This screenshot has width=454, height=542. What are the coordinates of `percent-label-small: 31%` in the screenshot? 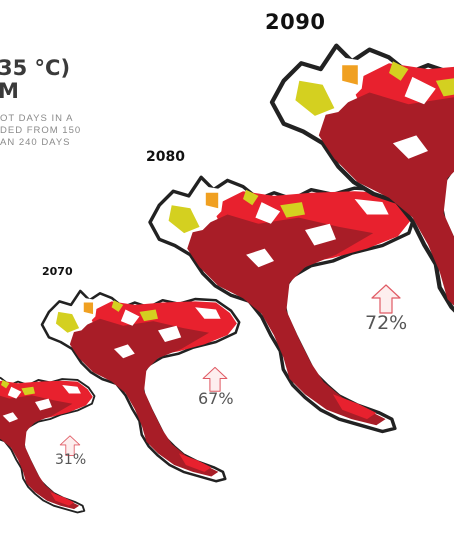 It's located at (71, 460).